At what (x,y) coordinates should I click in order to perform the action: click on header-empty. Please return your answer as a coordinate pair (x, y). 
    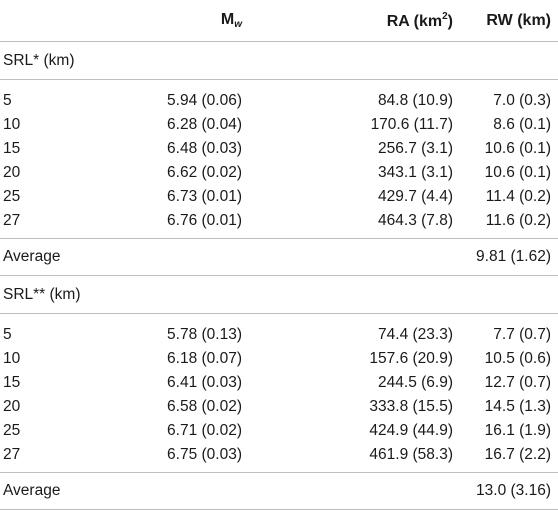
    Looking at the image, I should click on (59, 21).